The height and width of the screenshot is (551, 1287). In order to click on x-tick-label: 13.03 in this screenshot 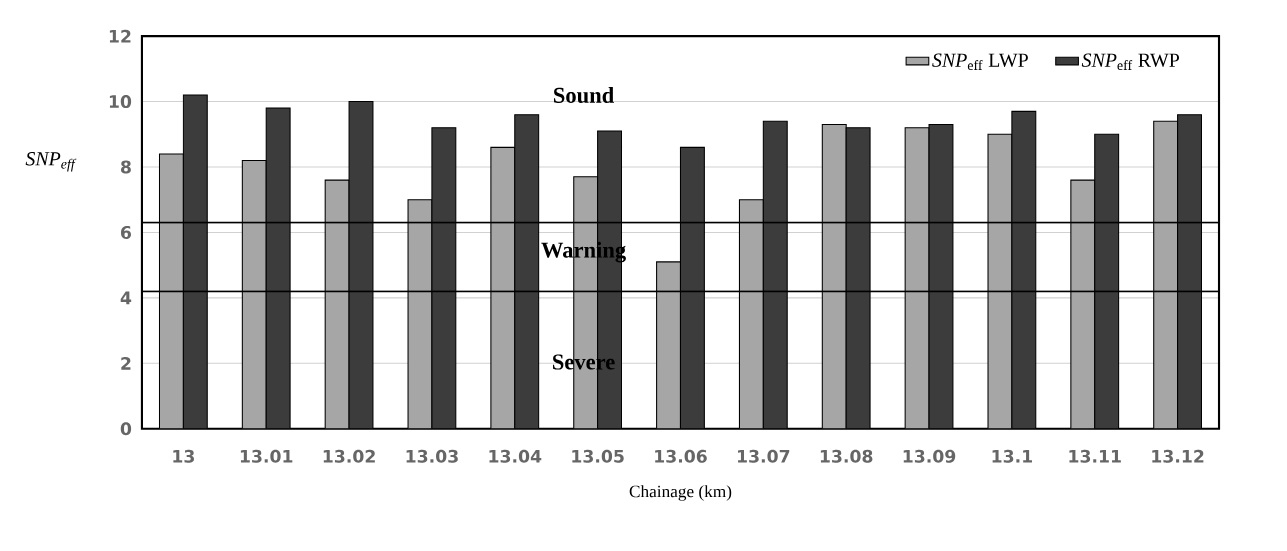, I will do `click(432, 456)`.